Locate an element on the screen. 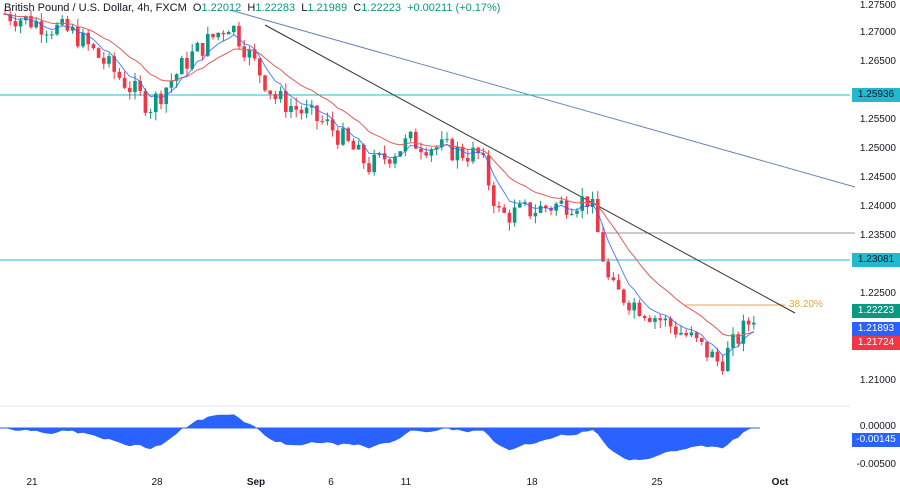 The height and width of the screenshot is (490, 900). time-label: 25 is located at coordinates (657, 482).